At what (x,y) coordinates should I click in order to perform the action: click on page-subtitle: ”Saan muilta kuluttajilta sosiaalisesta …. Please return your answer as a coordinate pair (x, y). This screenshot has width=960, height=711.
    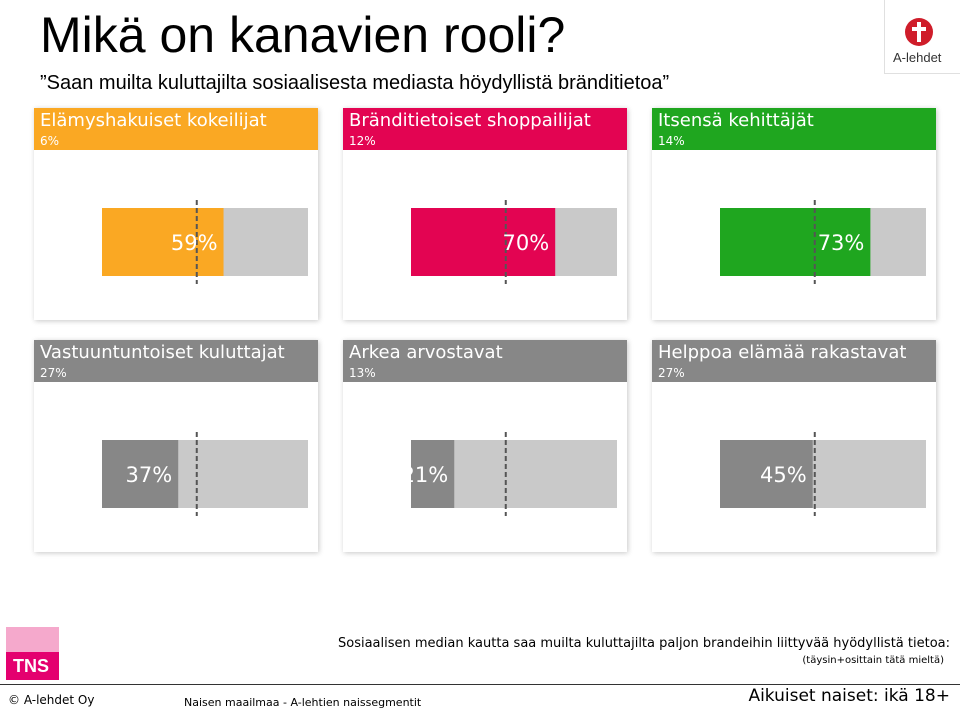
    Looking at the image, I should click on (355, 83).